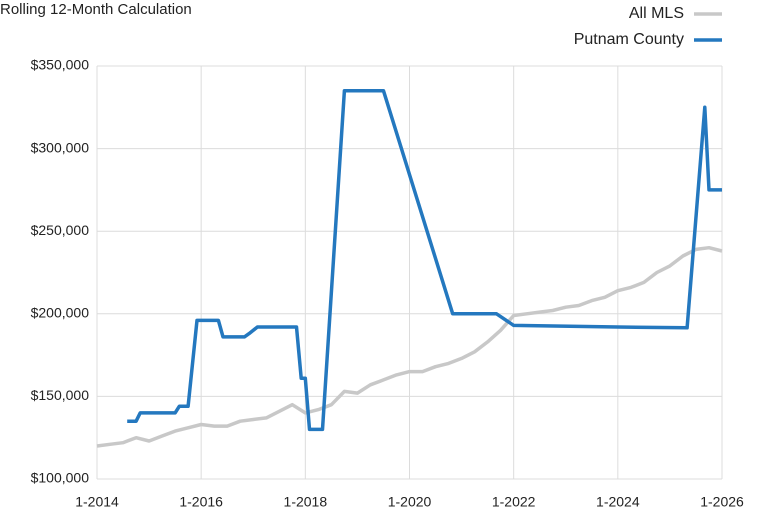  What do you see at coordinates (96, 9) in the screenshot?
I see `chart-title: Rolling 12-Month Calculation` at bounding box center [96, 9].